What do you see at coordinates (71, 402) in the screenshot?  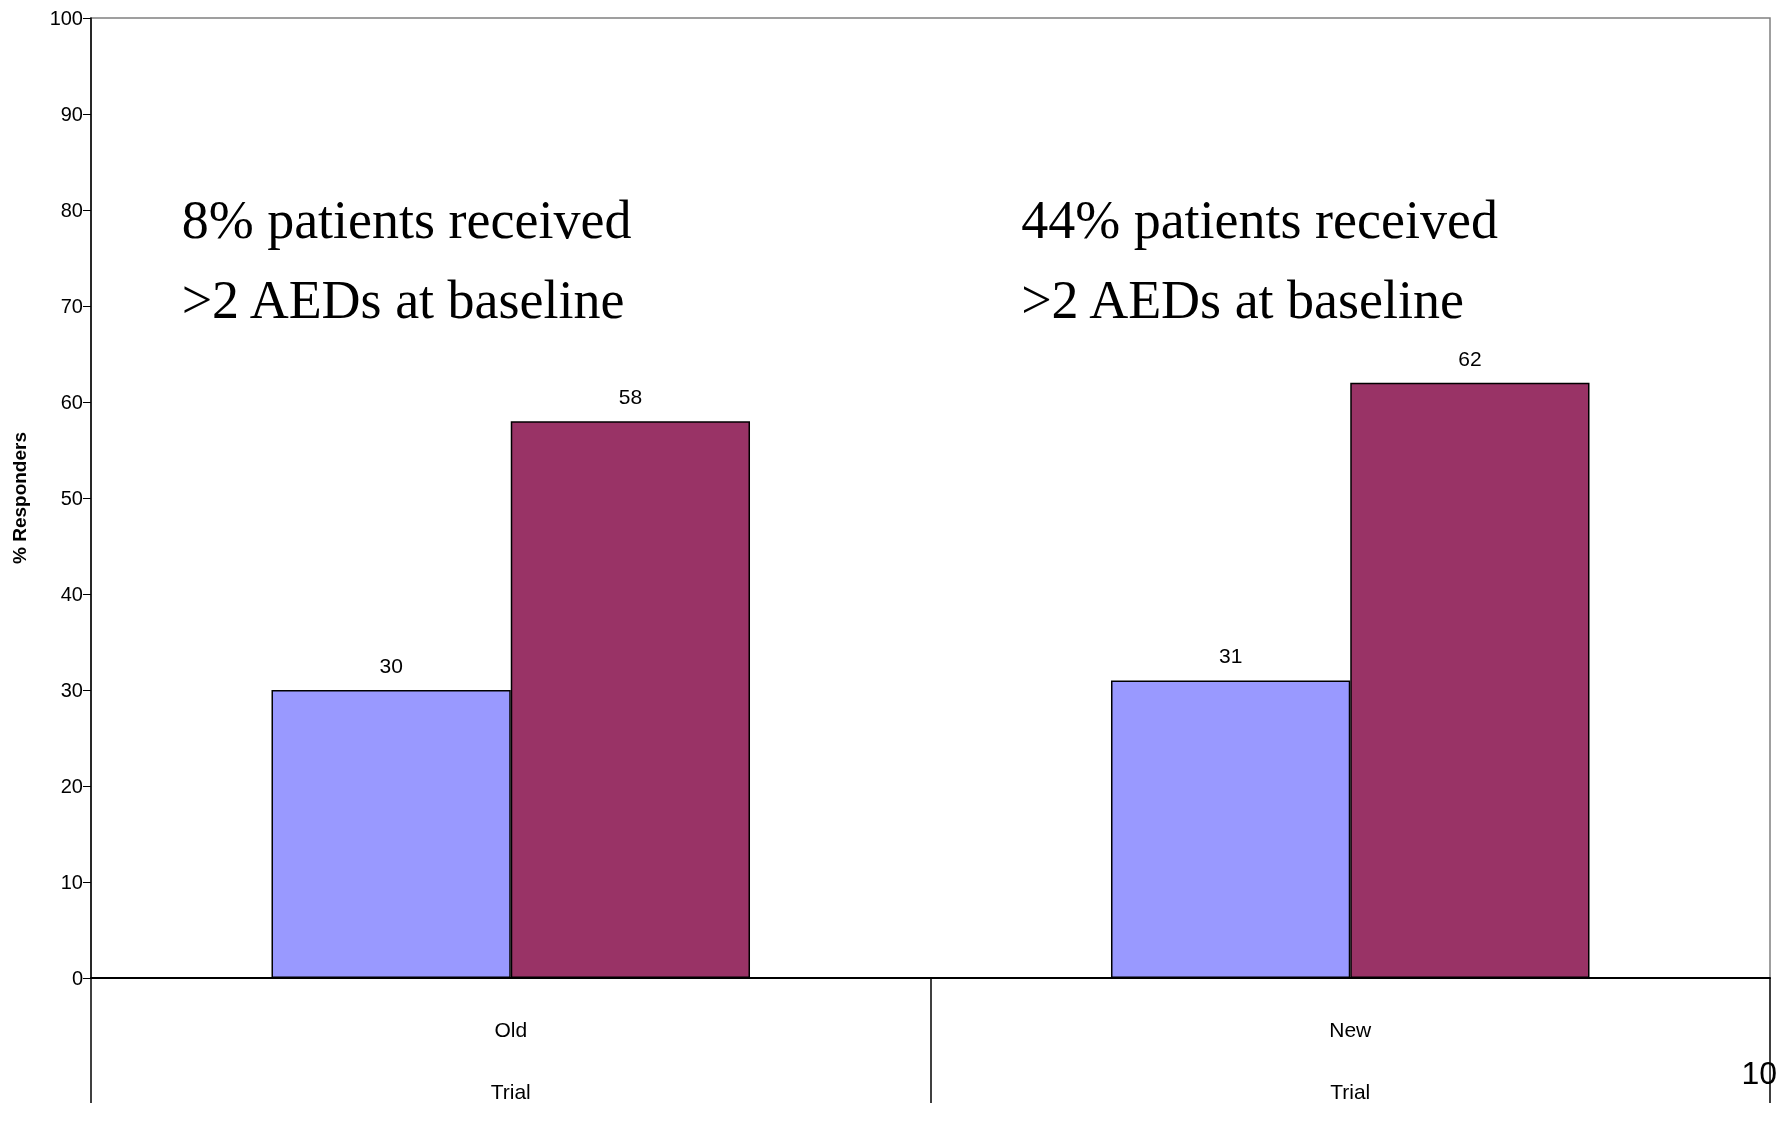 I see `y-tick-label: 60` at bounding box center [71, 402].